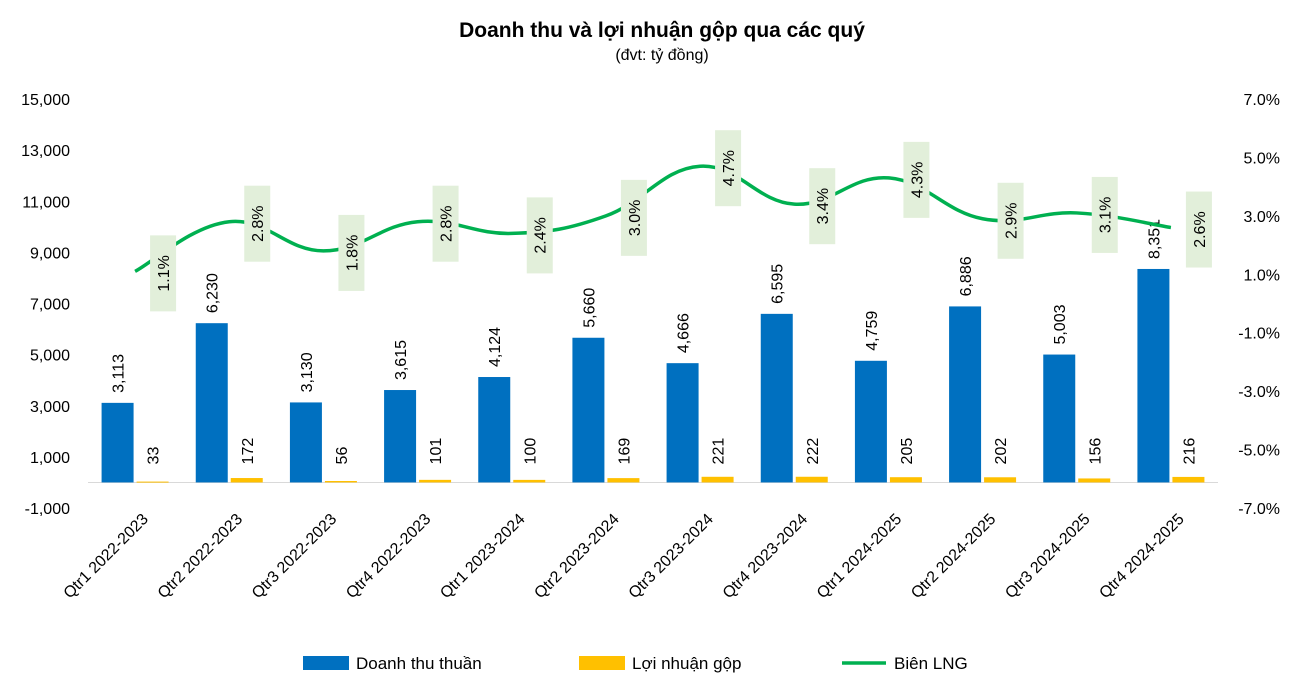  Describe the element at coordinates (307, 372) in the screenshot. I see `revenue-data-label: 3,130` at that location.